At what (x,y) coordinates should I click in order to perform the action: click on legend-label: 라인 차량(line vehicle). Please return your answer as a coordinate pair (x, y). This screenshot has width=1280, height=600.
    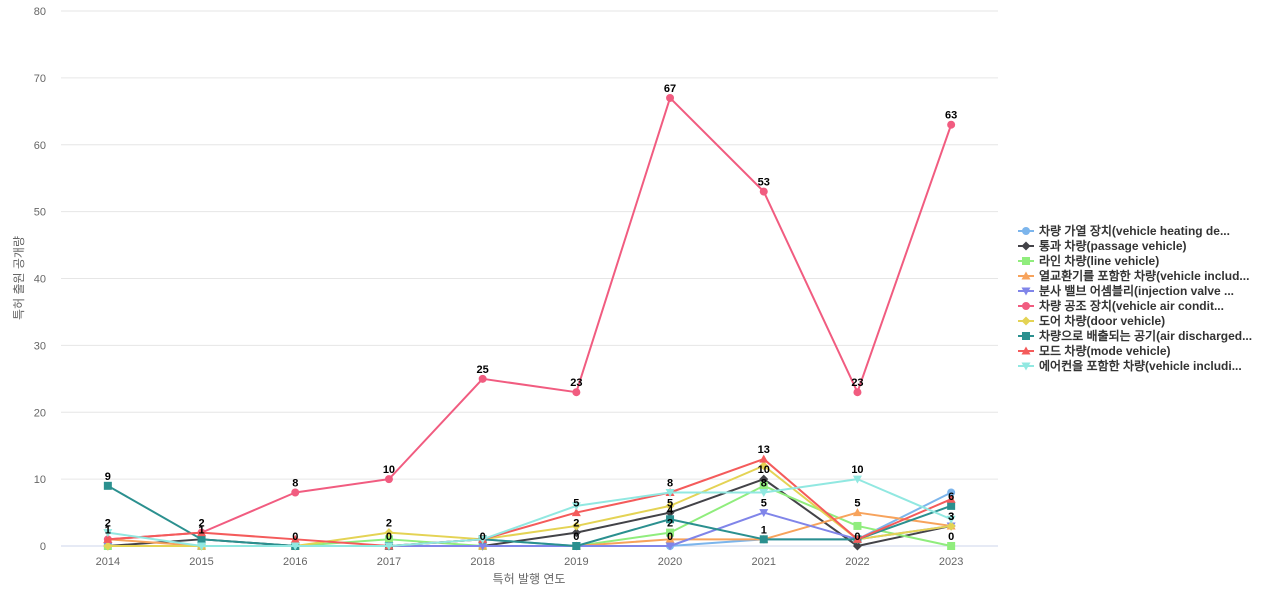
    Looking at the image, I should click on (1099, 260).